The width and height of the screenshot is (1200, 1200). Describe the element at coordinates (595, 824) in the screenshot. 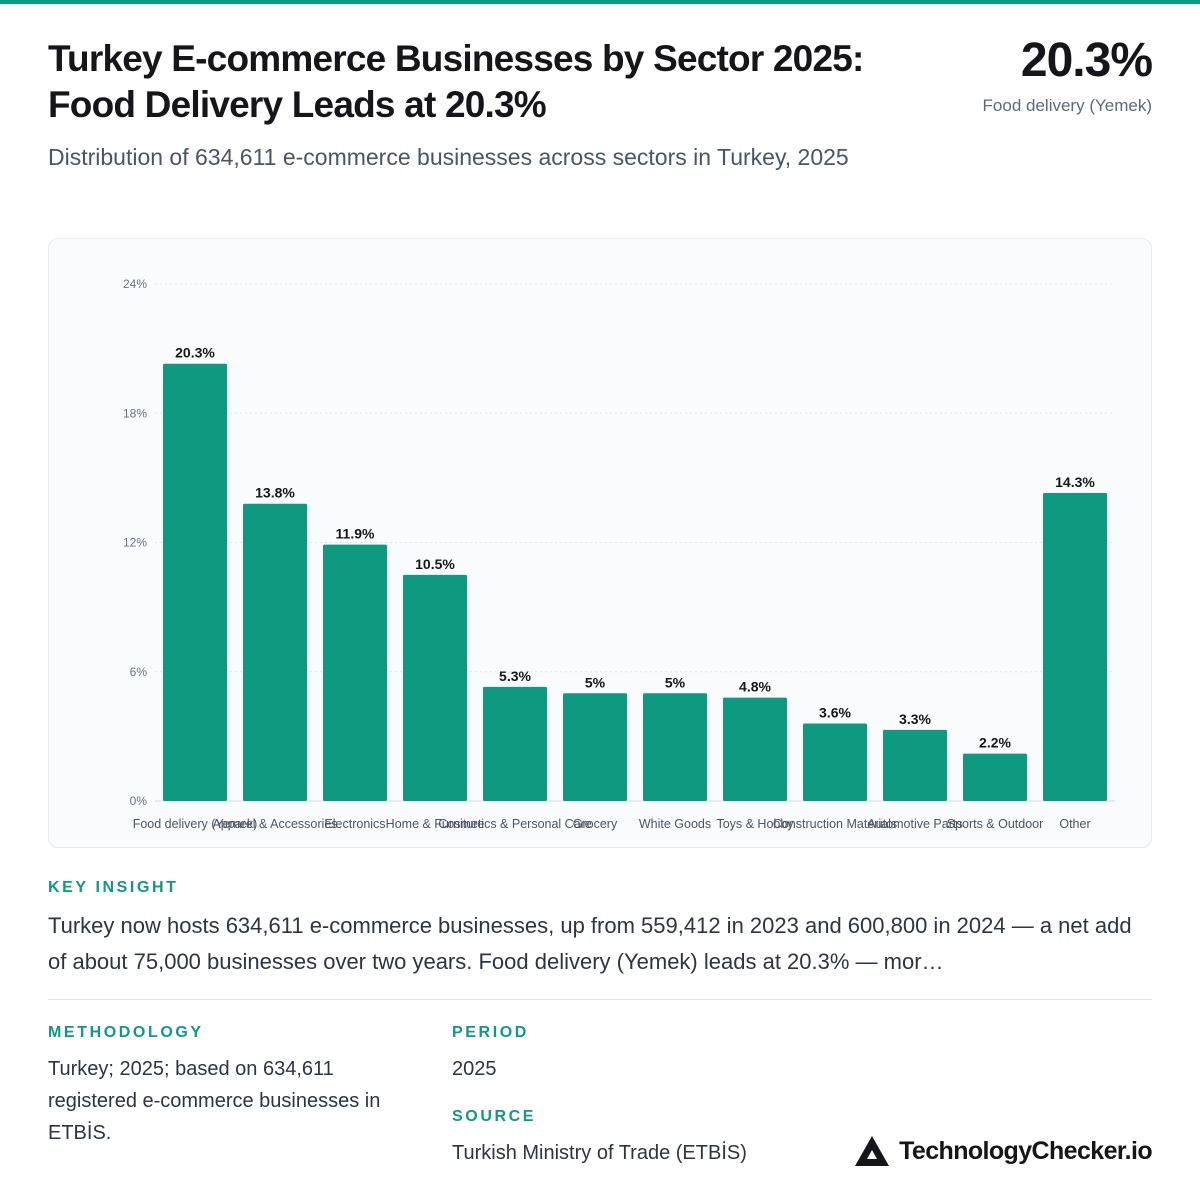

I see `x-tick-label: Grocery` at that location.